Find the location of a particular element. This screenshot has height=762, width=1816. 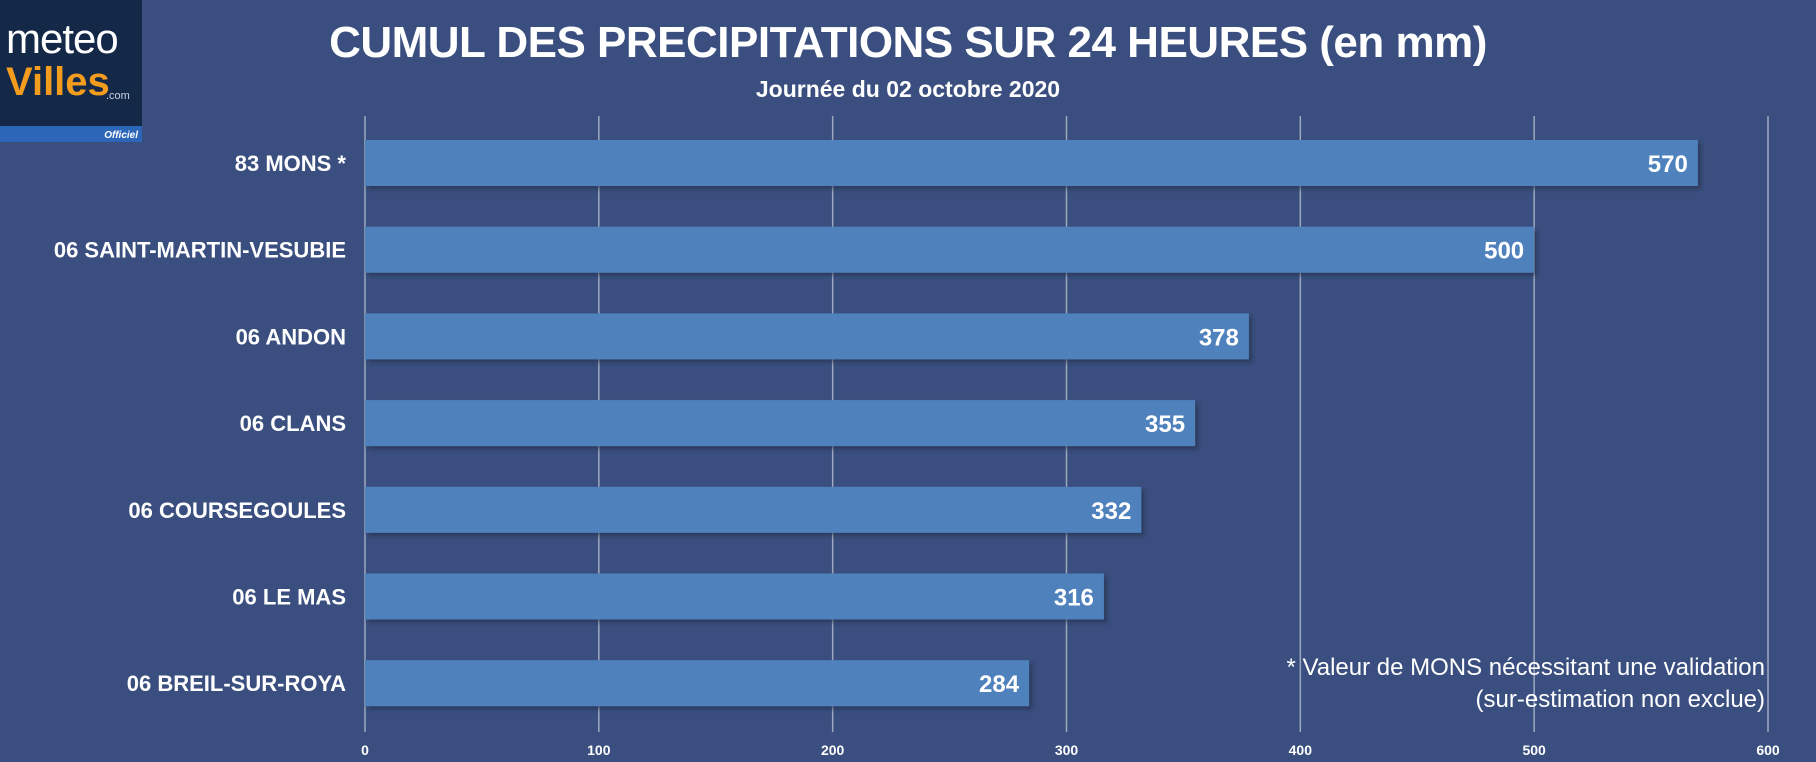

category-label: 06 SAINT-MARTIN-VESUBIE is located at coordinates (200, 250).